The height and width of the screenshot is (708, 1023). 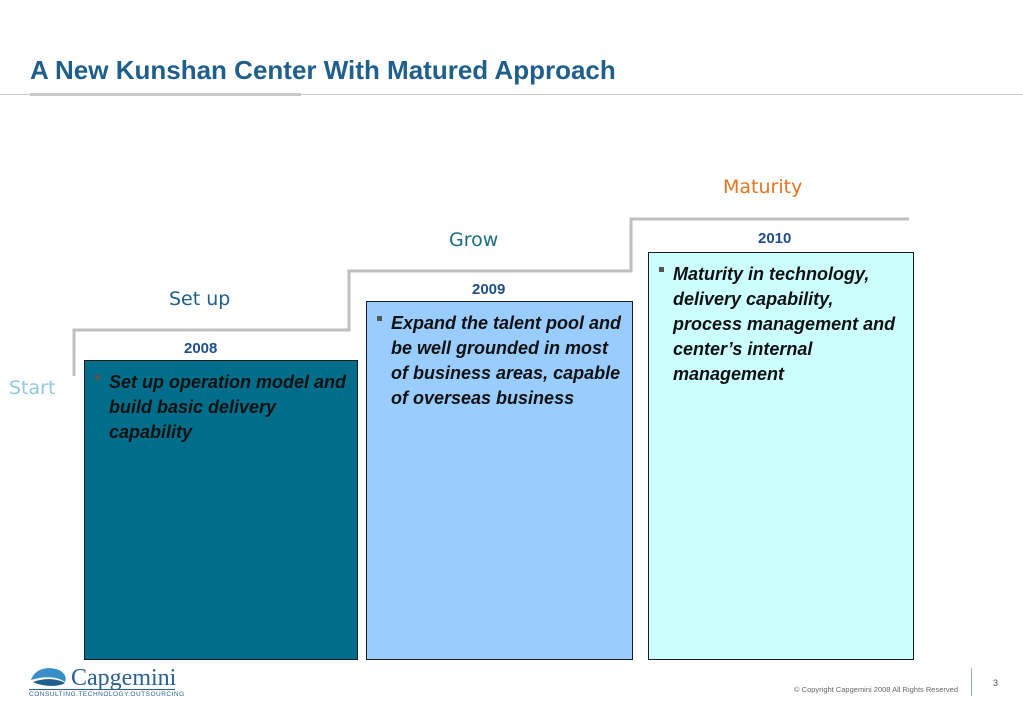 What do you see at coordinates (763, 187) in the screenshot?
I see `stage-label-maturity: Maturity` at bounding box center [763, 187].